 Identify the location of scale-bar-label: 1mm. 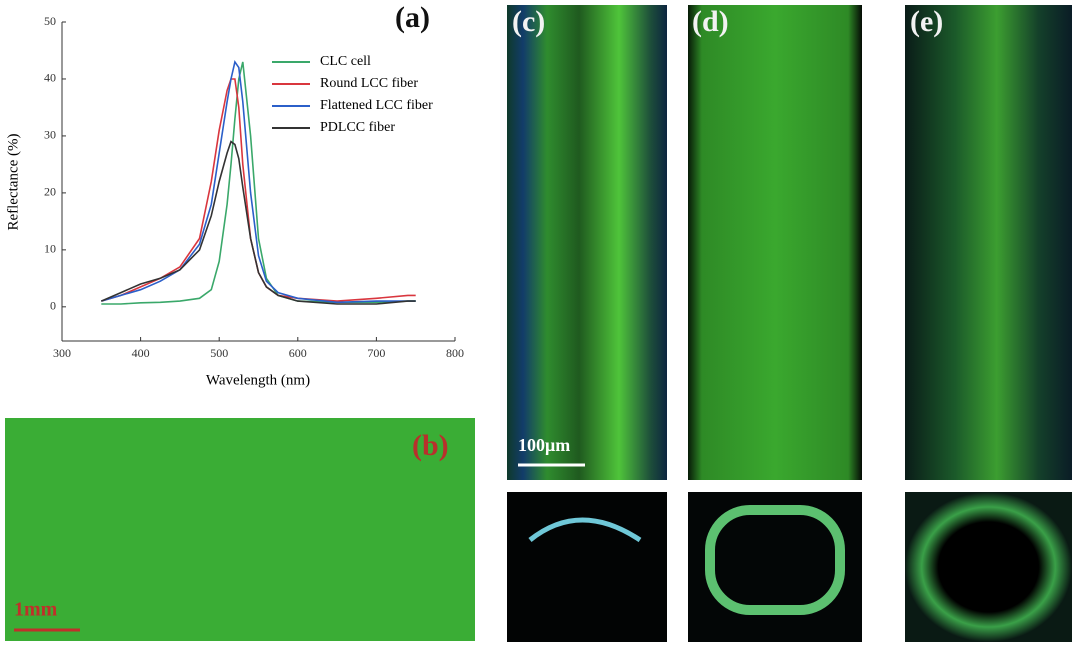
(36, 610).